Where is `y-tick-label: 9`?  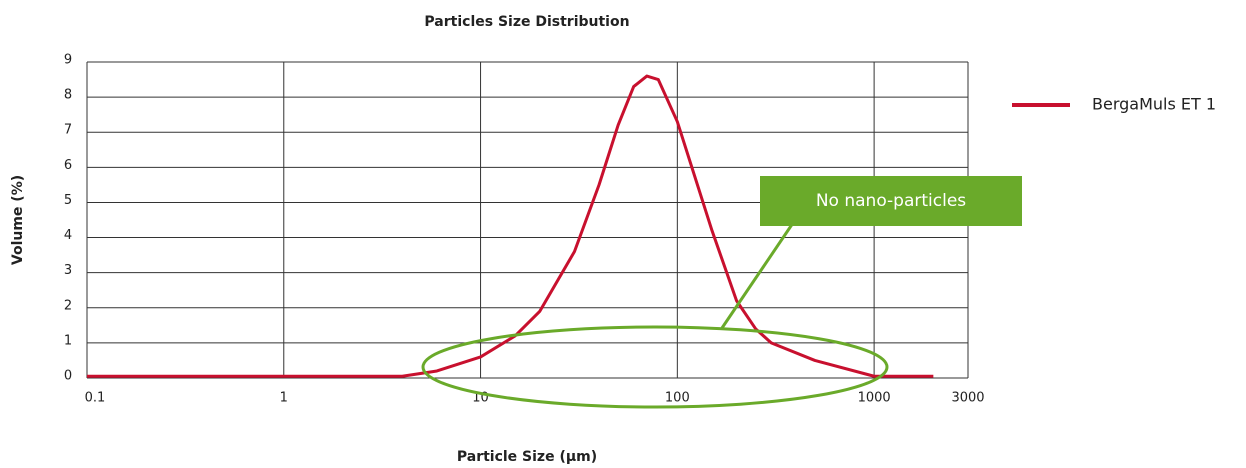
y-tick-label: 9 is located at coordinates (68, 60).